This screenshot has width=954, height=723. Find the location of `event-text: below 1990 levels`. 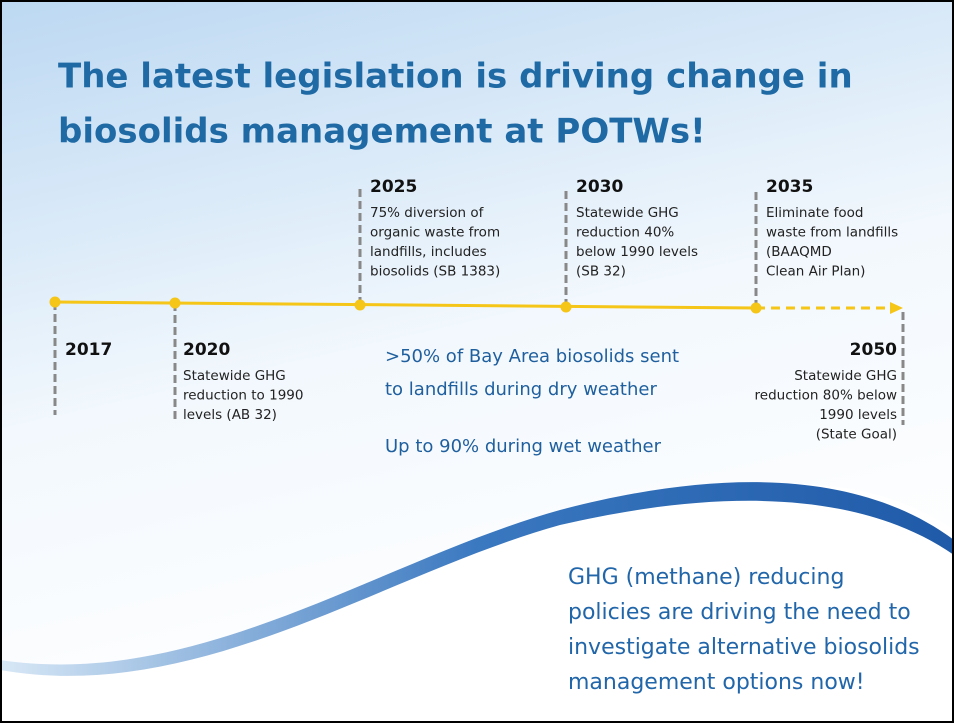

event-text: below 1990 levels is located at coordinates (637, 252).